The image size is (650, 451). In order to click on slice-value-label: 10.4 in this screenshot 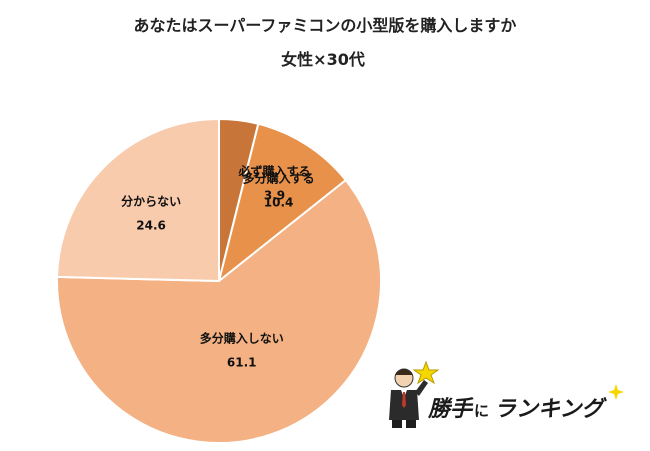, I will do `click(279, 202)`.